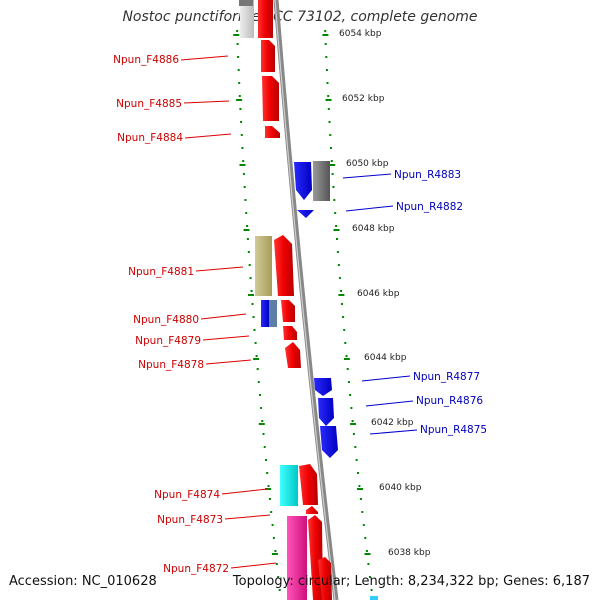 The image size is (600, 600). What do you see at coordinates (168, 341) in the screenshot?
I see `gene-label-forward: Npun_F4879` at bounding box center [168, 341].